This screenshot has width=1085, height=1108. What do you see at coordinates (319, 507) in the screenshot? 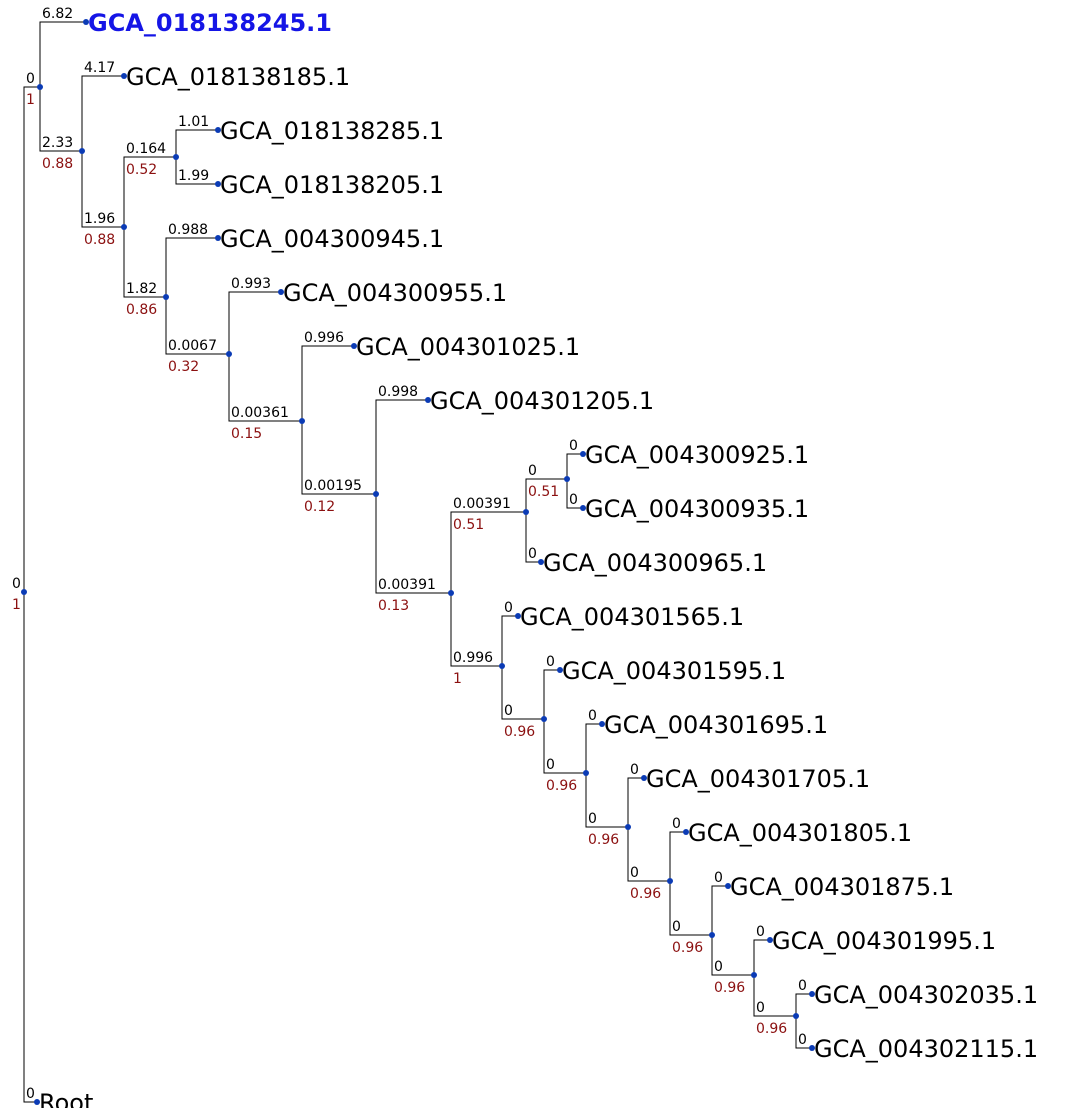
I see `support-value-label: 0.12` at bounding box center [319, 507].